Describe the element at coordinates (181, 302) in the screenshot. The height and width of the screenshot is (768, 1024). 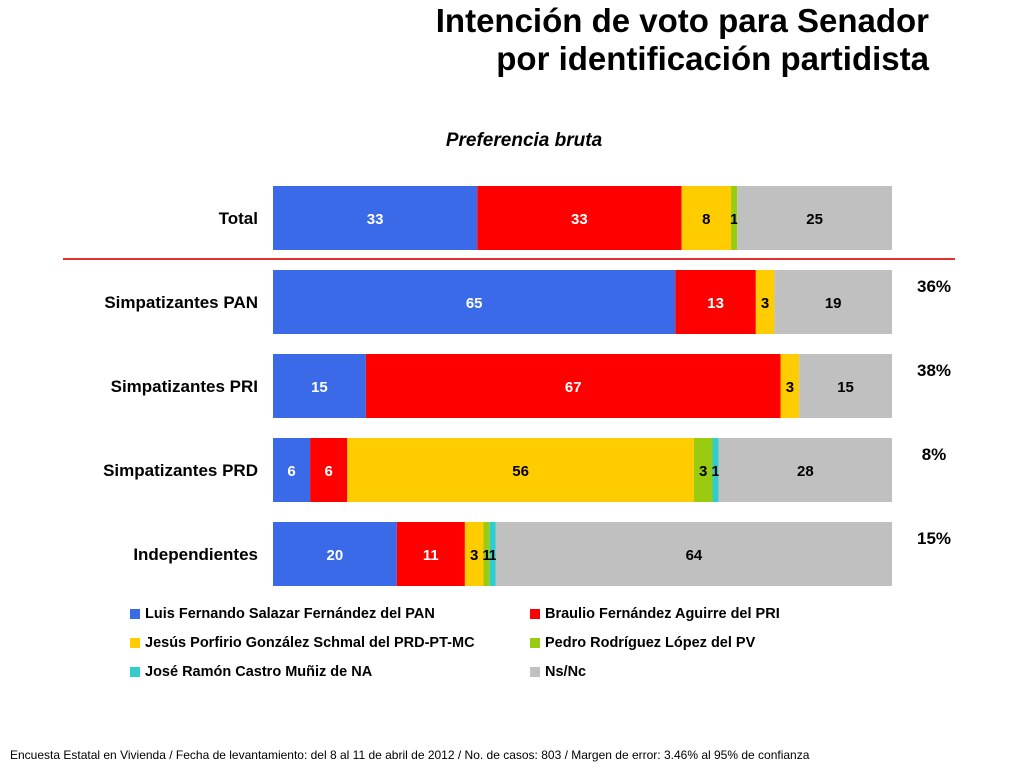
I see `category-label: Simpatizantes PAN` at that location.